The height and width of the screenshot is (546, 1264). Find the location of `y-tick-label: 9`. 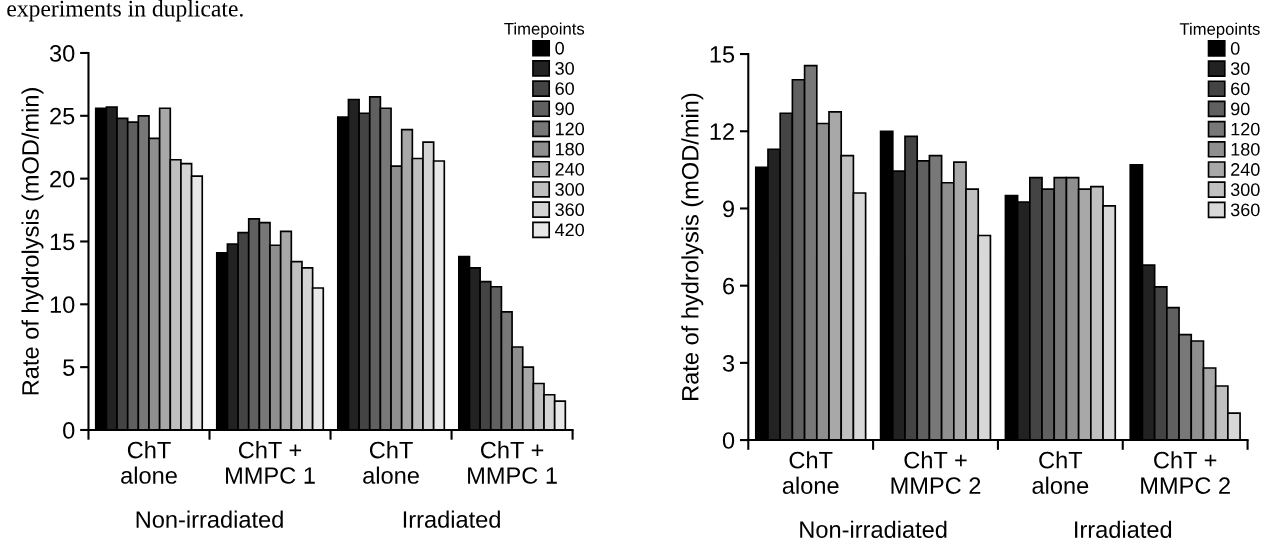

y-tick-label: 9 is located at coordinates (728, 209).